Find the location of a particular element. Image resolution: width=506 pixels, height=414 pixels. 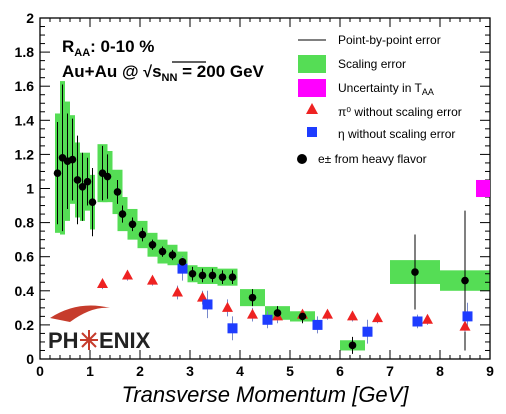

x-tick-label: 6 is located at coordinates (340, 371).